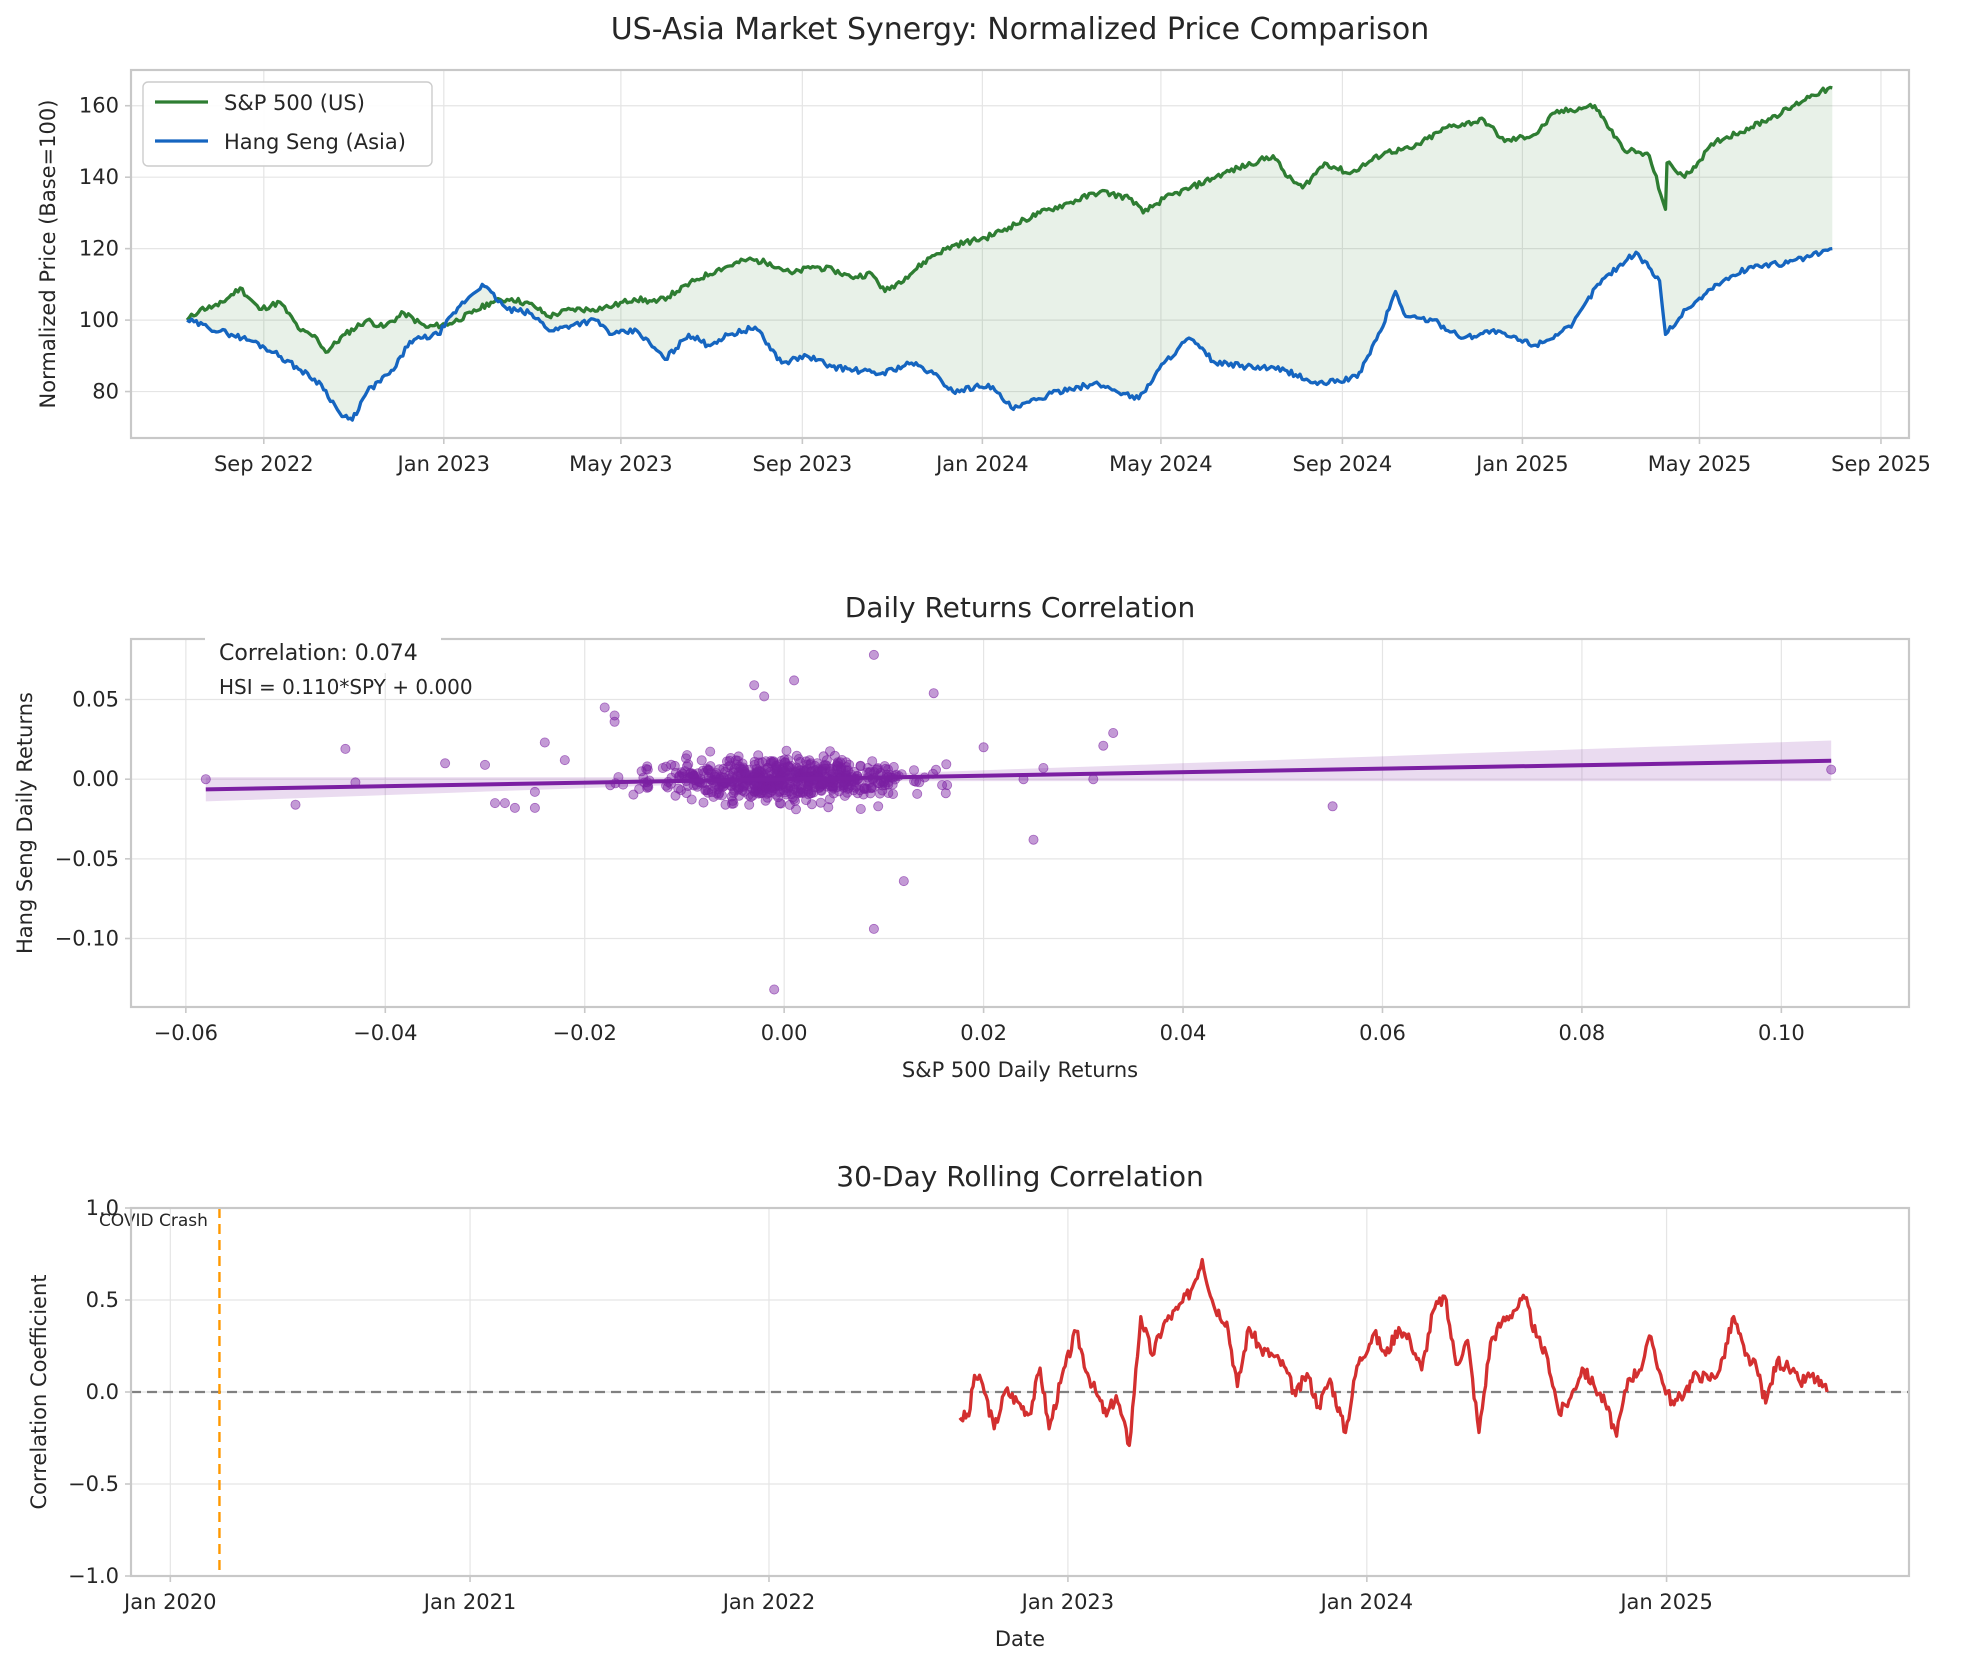 This screenshot has width=1963, height=1665. Describe the element at coordinates (385, 1033) in the screenshot. I see `x-tick-label: −0.04` at that location.